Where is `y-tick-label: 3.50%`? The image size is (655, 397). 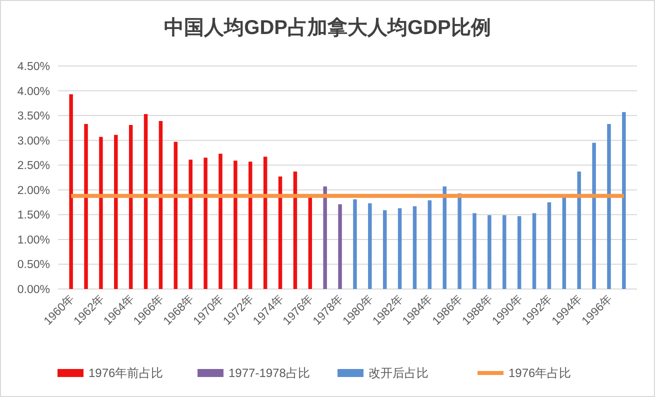 y-tick-label: 3.50% is located at coordinates (33, 116).